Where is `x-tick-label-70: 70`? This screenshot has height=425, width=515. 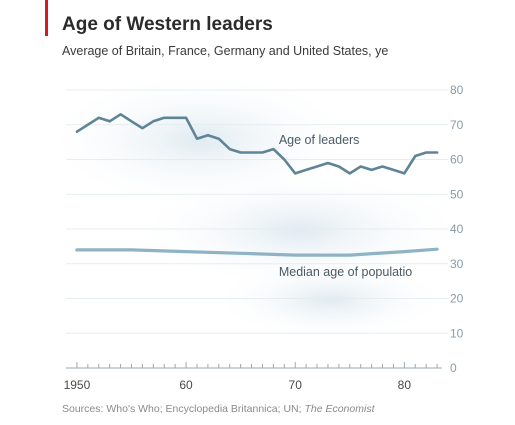
x-tick-label-70: 70 is located at coordinates (296, 385).